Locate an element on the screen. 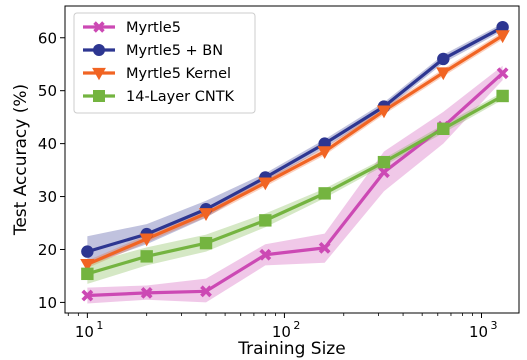 The height and width of the screenshot is (360, 527). y-tick-label: 20 is located at coordinates (47, 250).